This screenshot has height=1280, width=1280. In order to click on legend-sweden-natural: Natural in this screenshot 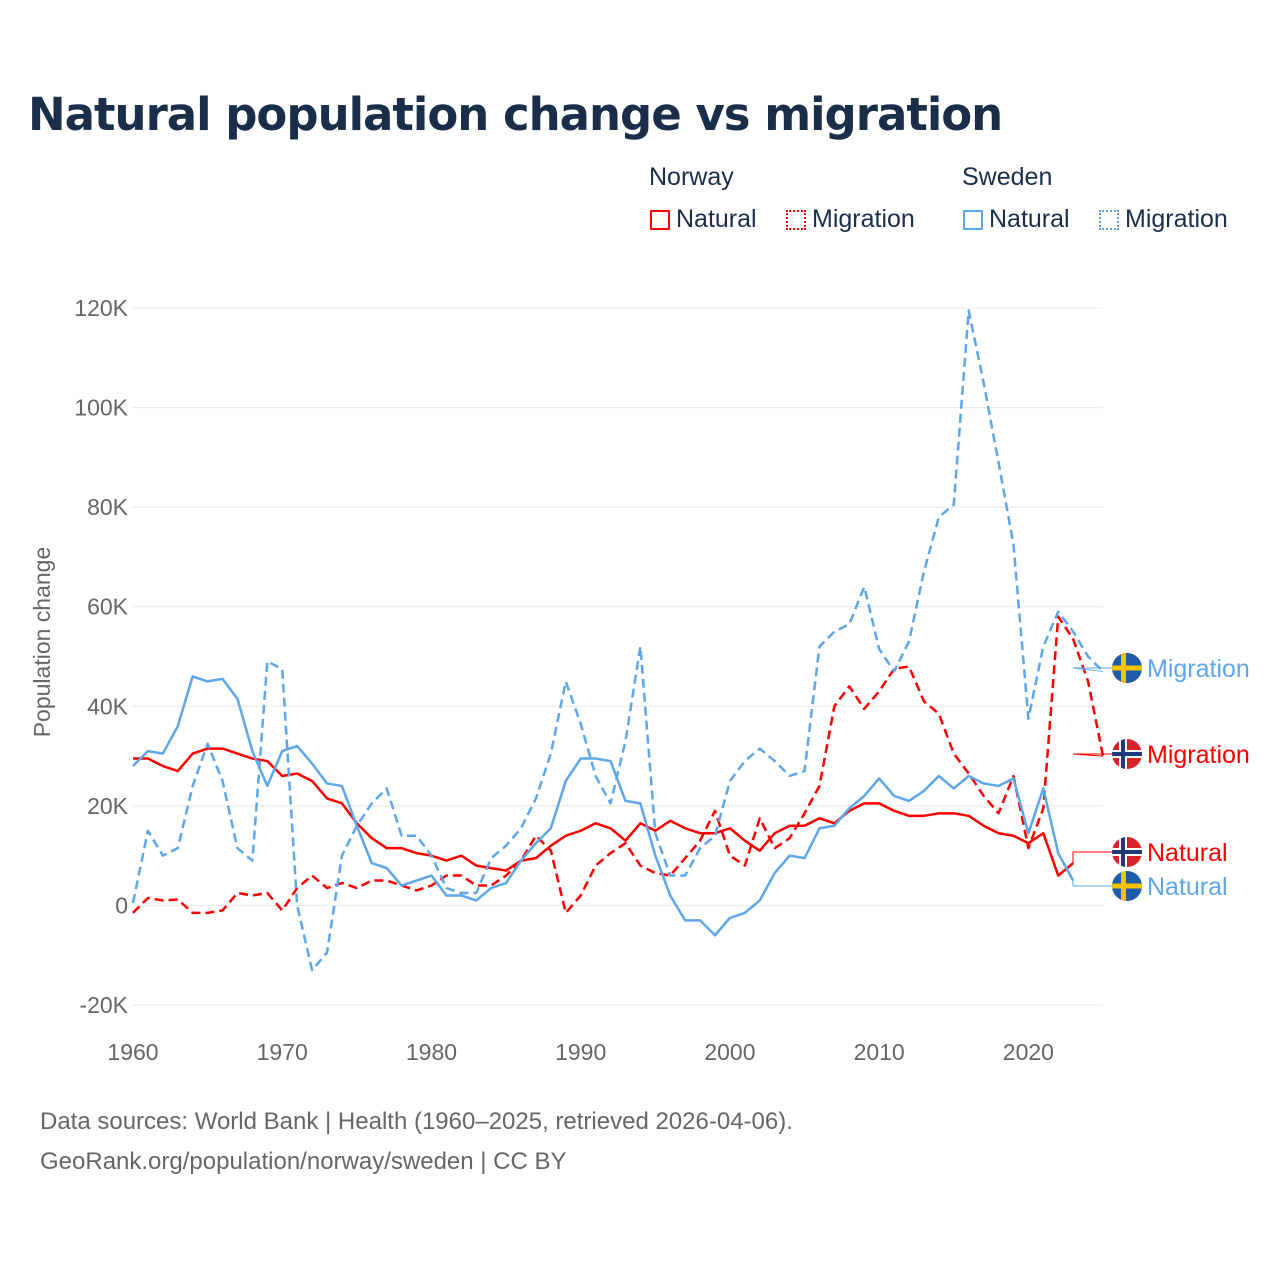, I will do `click(1016, 219)`.